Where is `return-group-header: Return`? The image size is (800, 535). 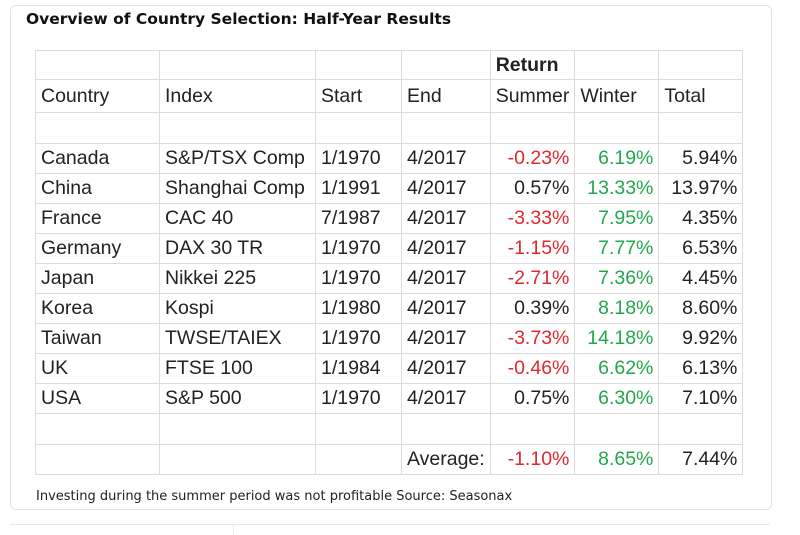 return-group-header: Return is located at coordinates (532, 65).